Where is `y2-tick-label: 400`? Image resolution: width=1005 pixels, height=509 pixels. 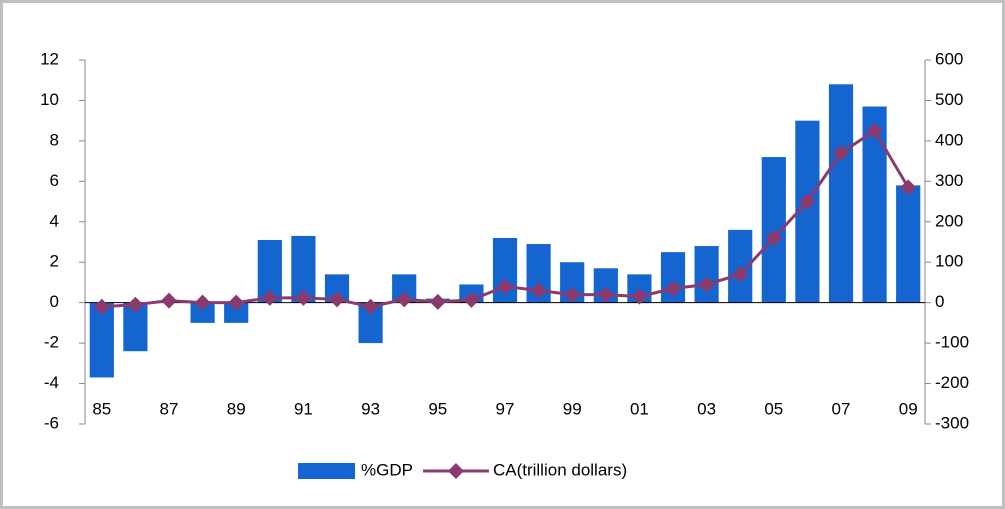 y2-tick-label: 400 is located at coordinates (949, 139).